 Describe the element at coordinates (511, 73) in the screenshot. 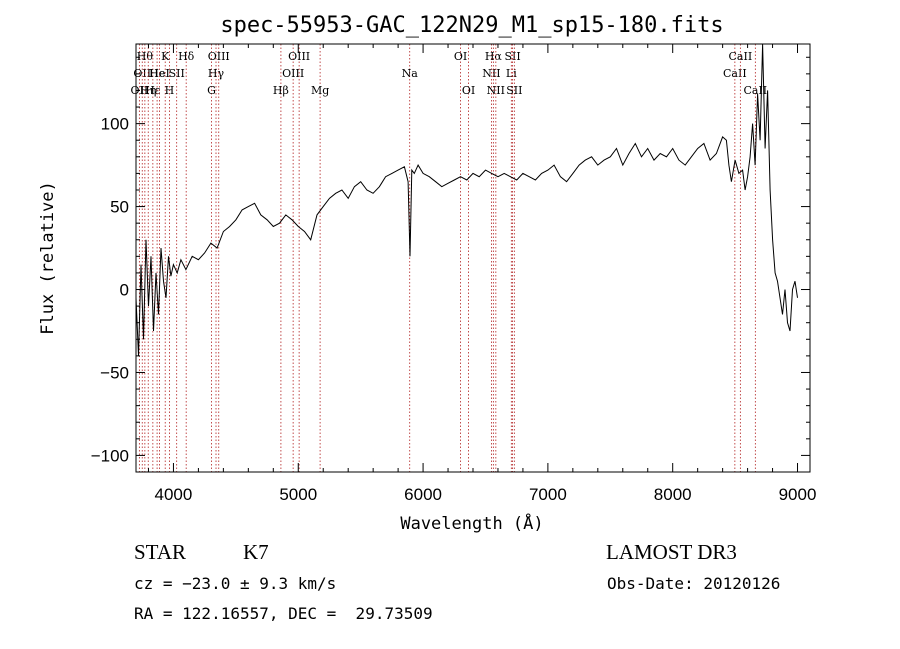

I see `spectral-line-label-24: Li` at that location.